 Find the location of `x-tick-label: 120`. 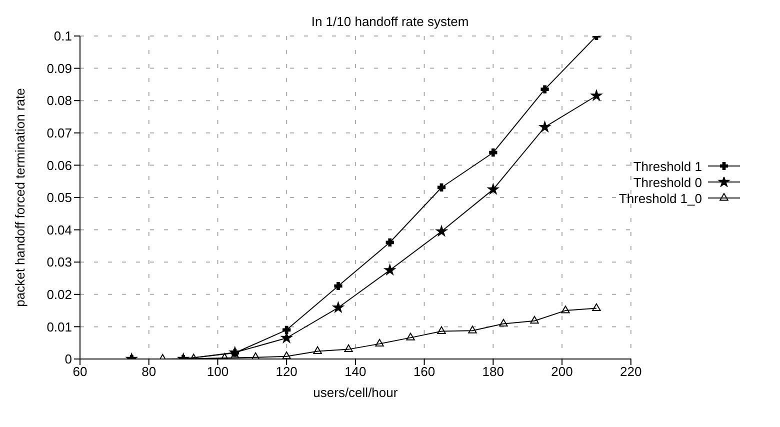

x-tick-label: 120 is located at coordinates (287, 372).